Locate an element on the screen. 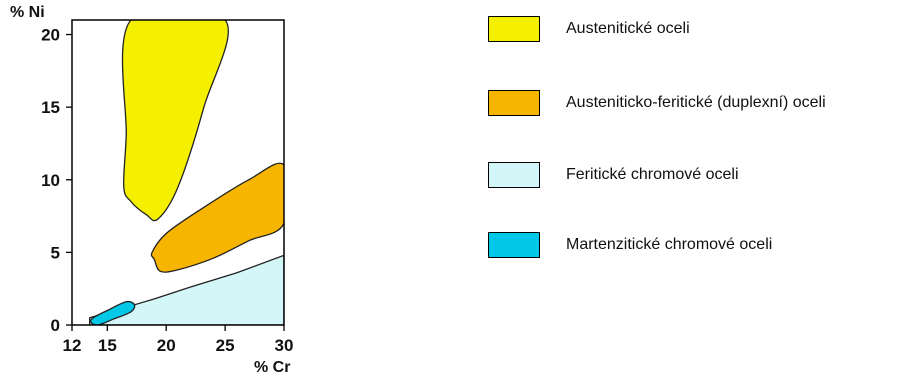 The image size is (909, 376). legend-label-martensitic: Martenzitické chromové oceli is located at coordinates (669, 244).